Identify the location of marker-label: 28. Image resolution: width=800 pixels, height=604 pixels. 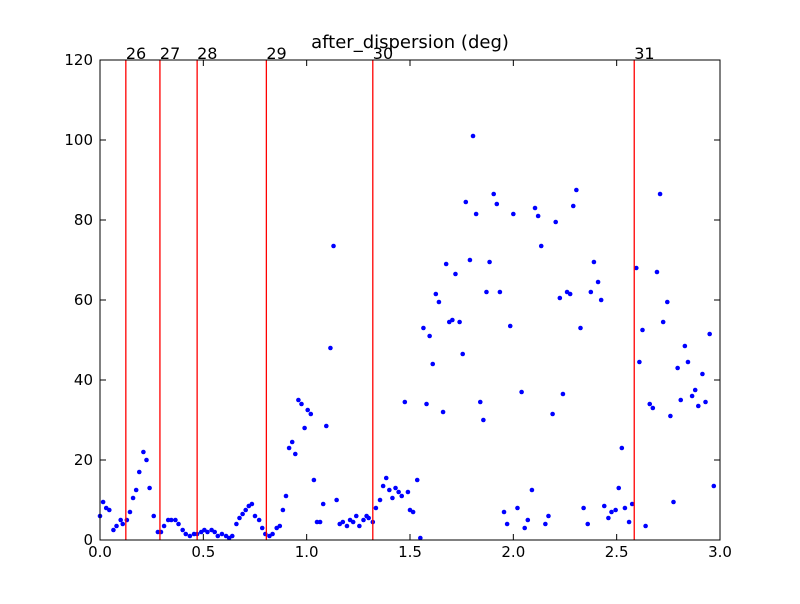
(207, 53).